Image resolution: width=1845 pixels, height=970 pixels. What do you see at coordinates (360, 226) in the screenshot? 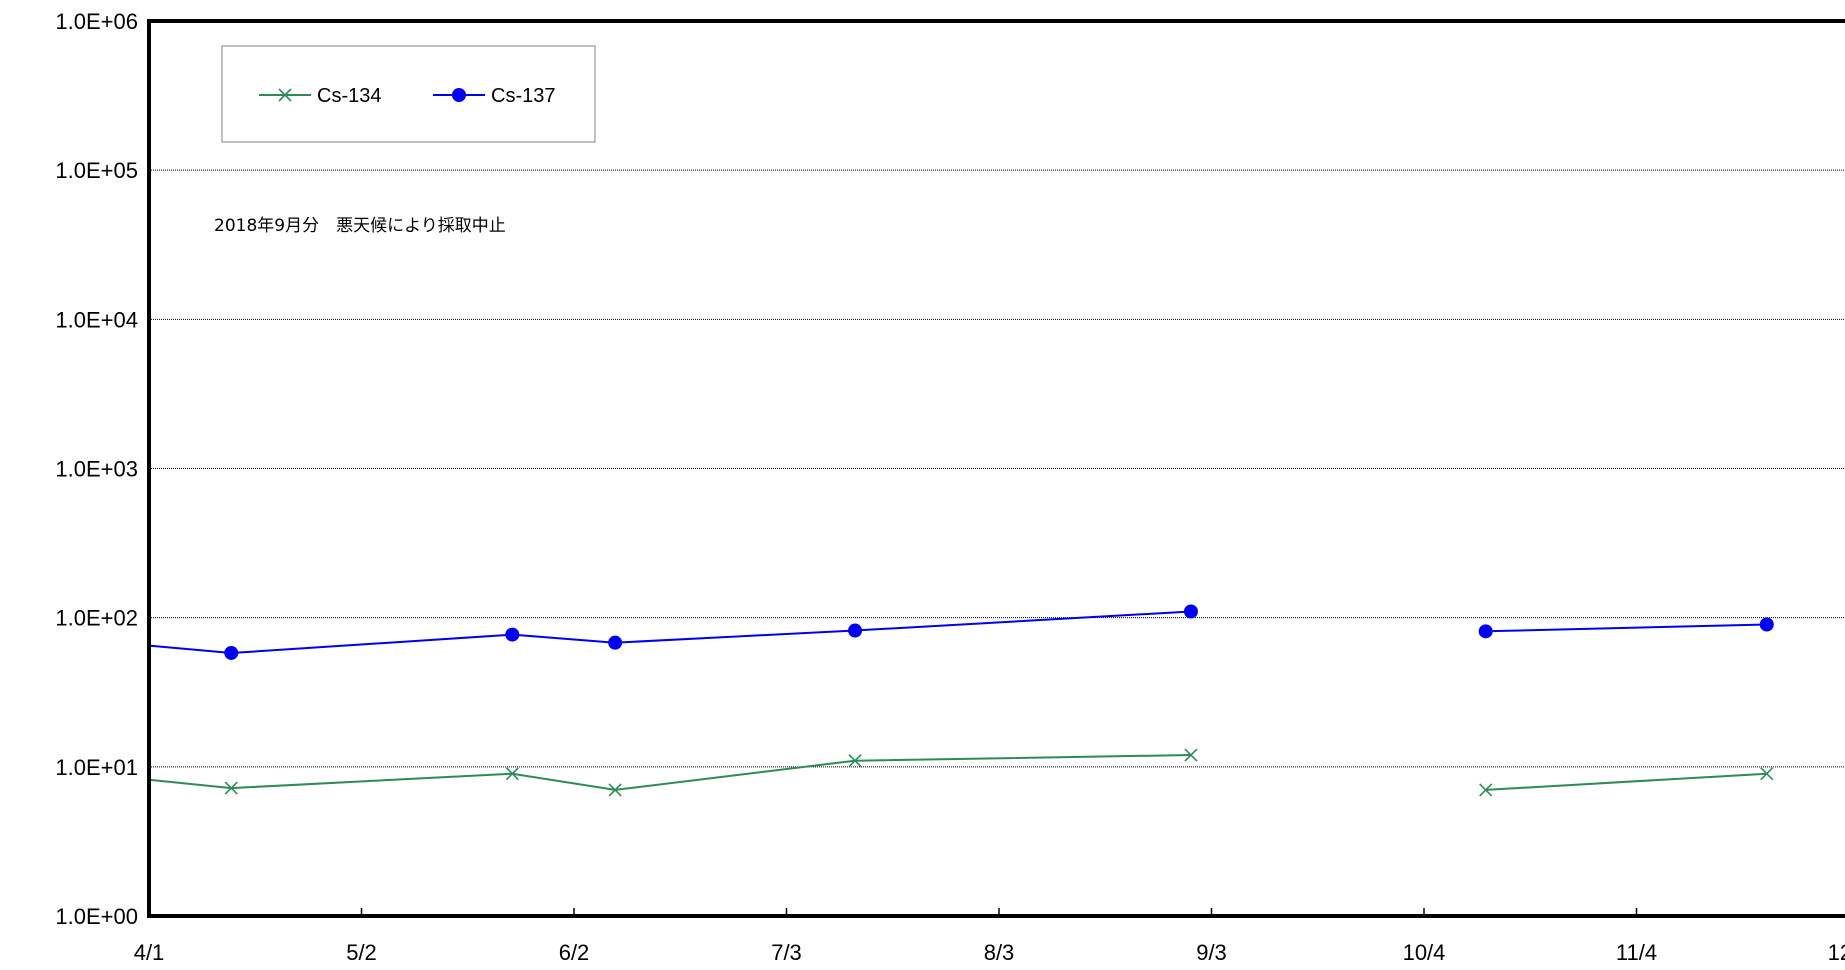
I see `chart-annotation: 2018年9月分 悪天候により採取中止` at bounding box center [360, 226].